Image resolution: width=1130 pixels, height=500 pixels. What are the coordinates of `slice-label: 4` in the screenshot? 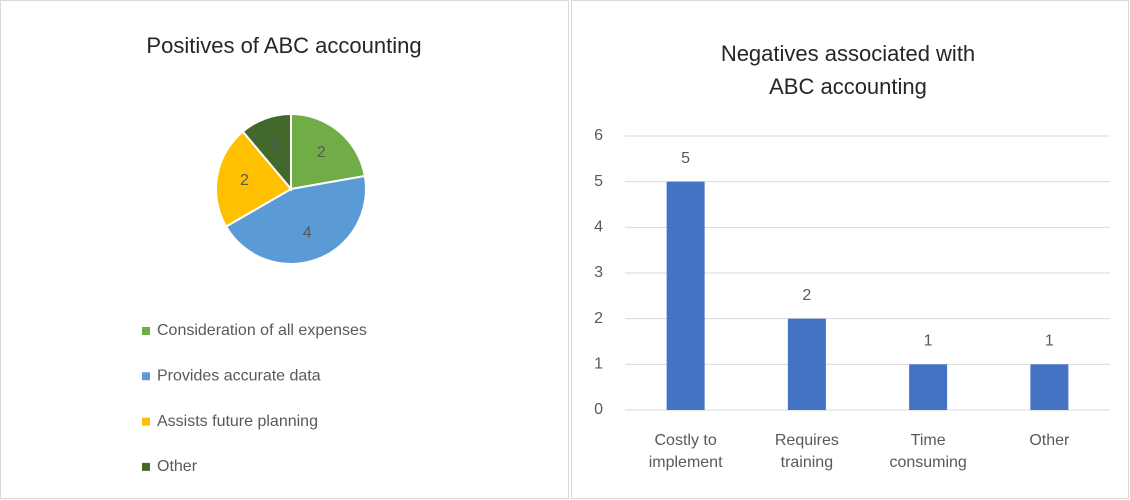 It's located at (307, 233).